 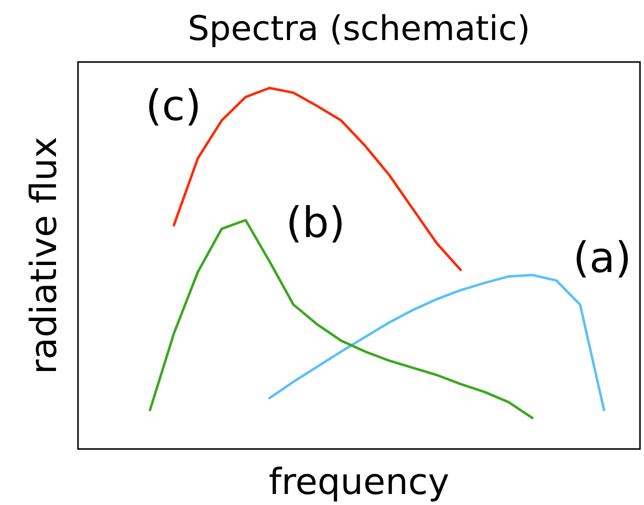 I want to click on series-label: (a), so click(x=602, y=257).